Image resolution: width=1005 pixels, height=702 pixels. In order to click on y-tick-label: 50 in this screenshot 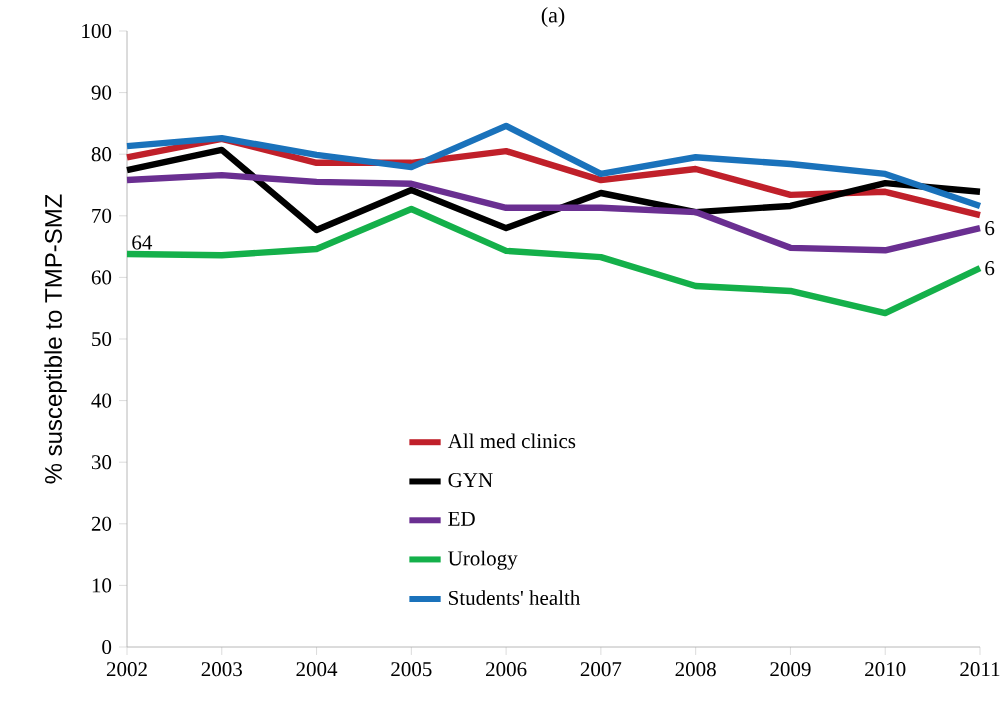, I will do `click(102, 339)`.